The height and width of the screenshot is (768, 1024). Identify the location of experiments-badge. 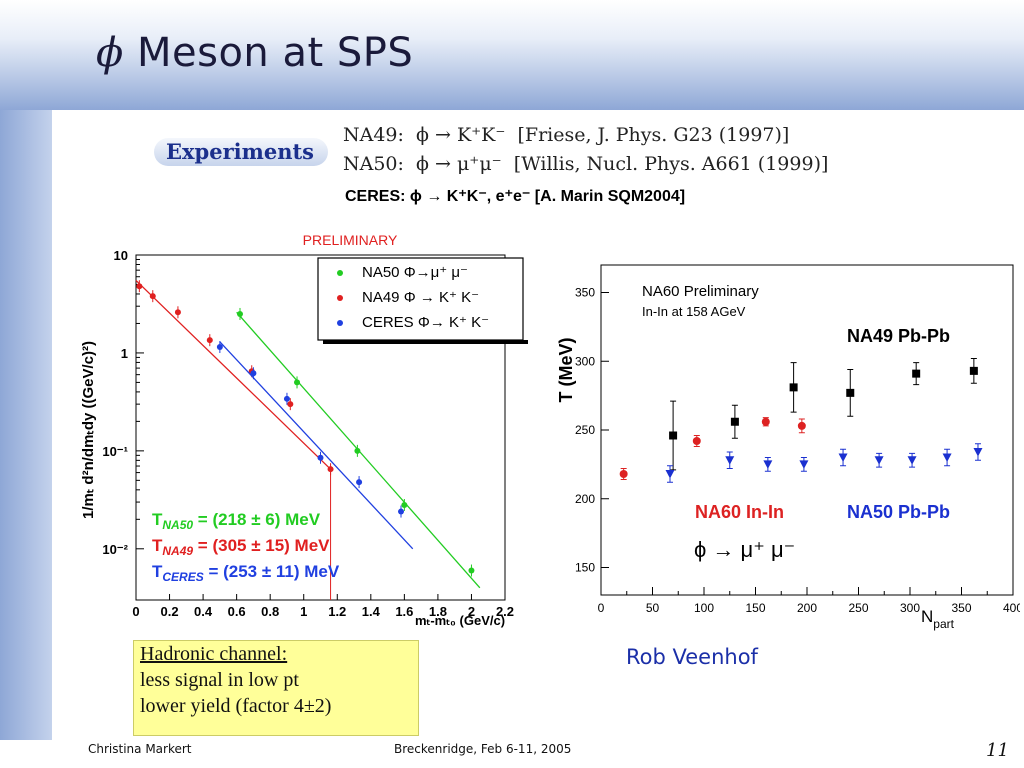
(241, 152).